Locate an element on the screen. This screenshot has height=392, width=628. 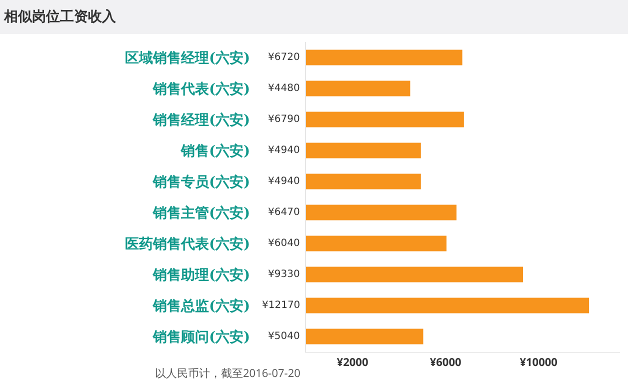
data-label: ¥6040 is located at coordinates (284, 243).